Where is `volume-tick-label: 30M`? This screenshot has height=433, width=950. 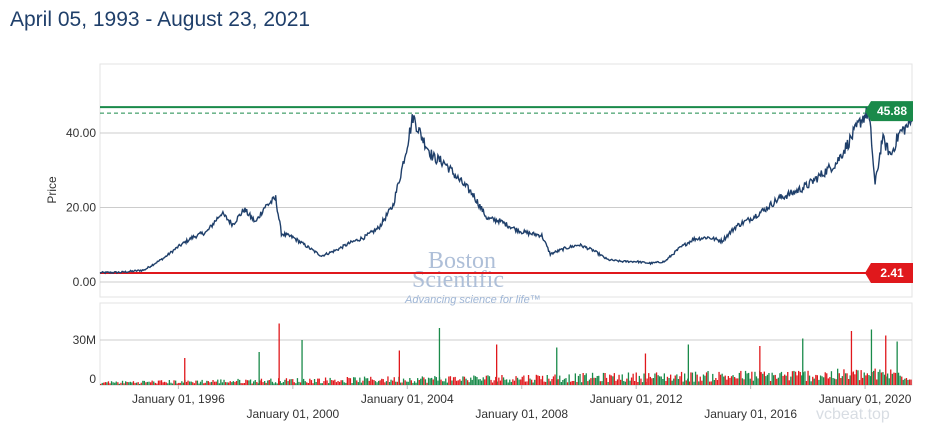
volume-tick-label: 30M is located at coordinates (84, 340).